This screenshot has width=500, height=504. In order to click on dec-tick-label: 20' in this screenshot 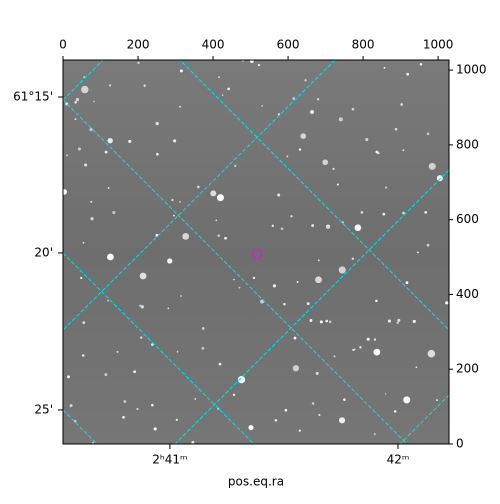, I will do `click(43, 252)`.